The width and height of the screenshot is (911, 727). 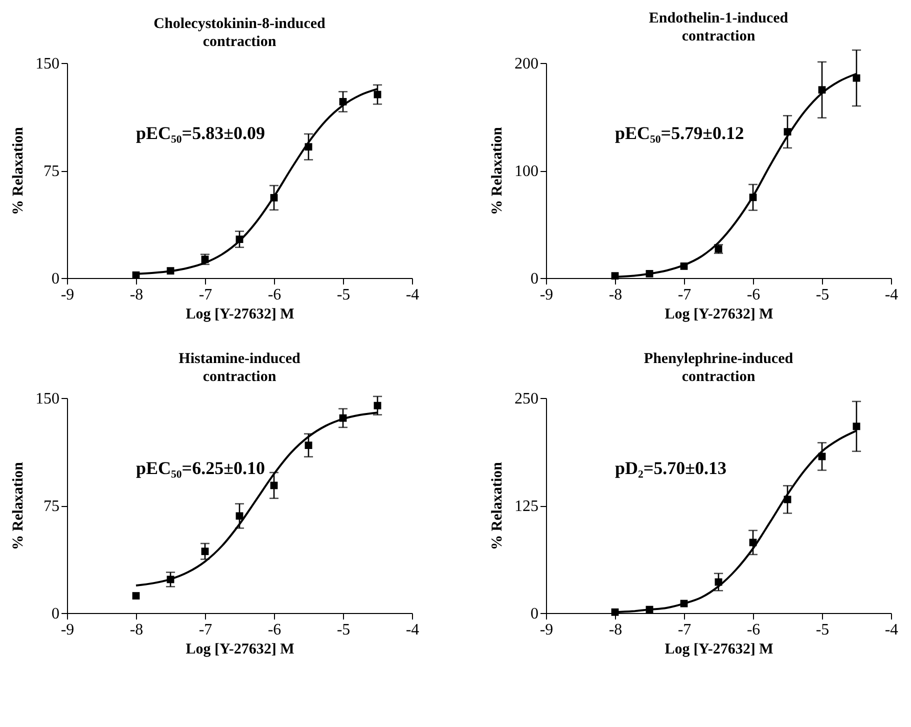 I want to click on annotation: pEC₅₀=5.79±0.12, so click(x=679, y=132).